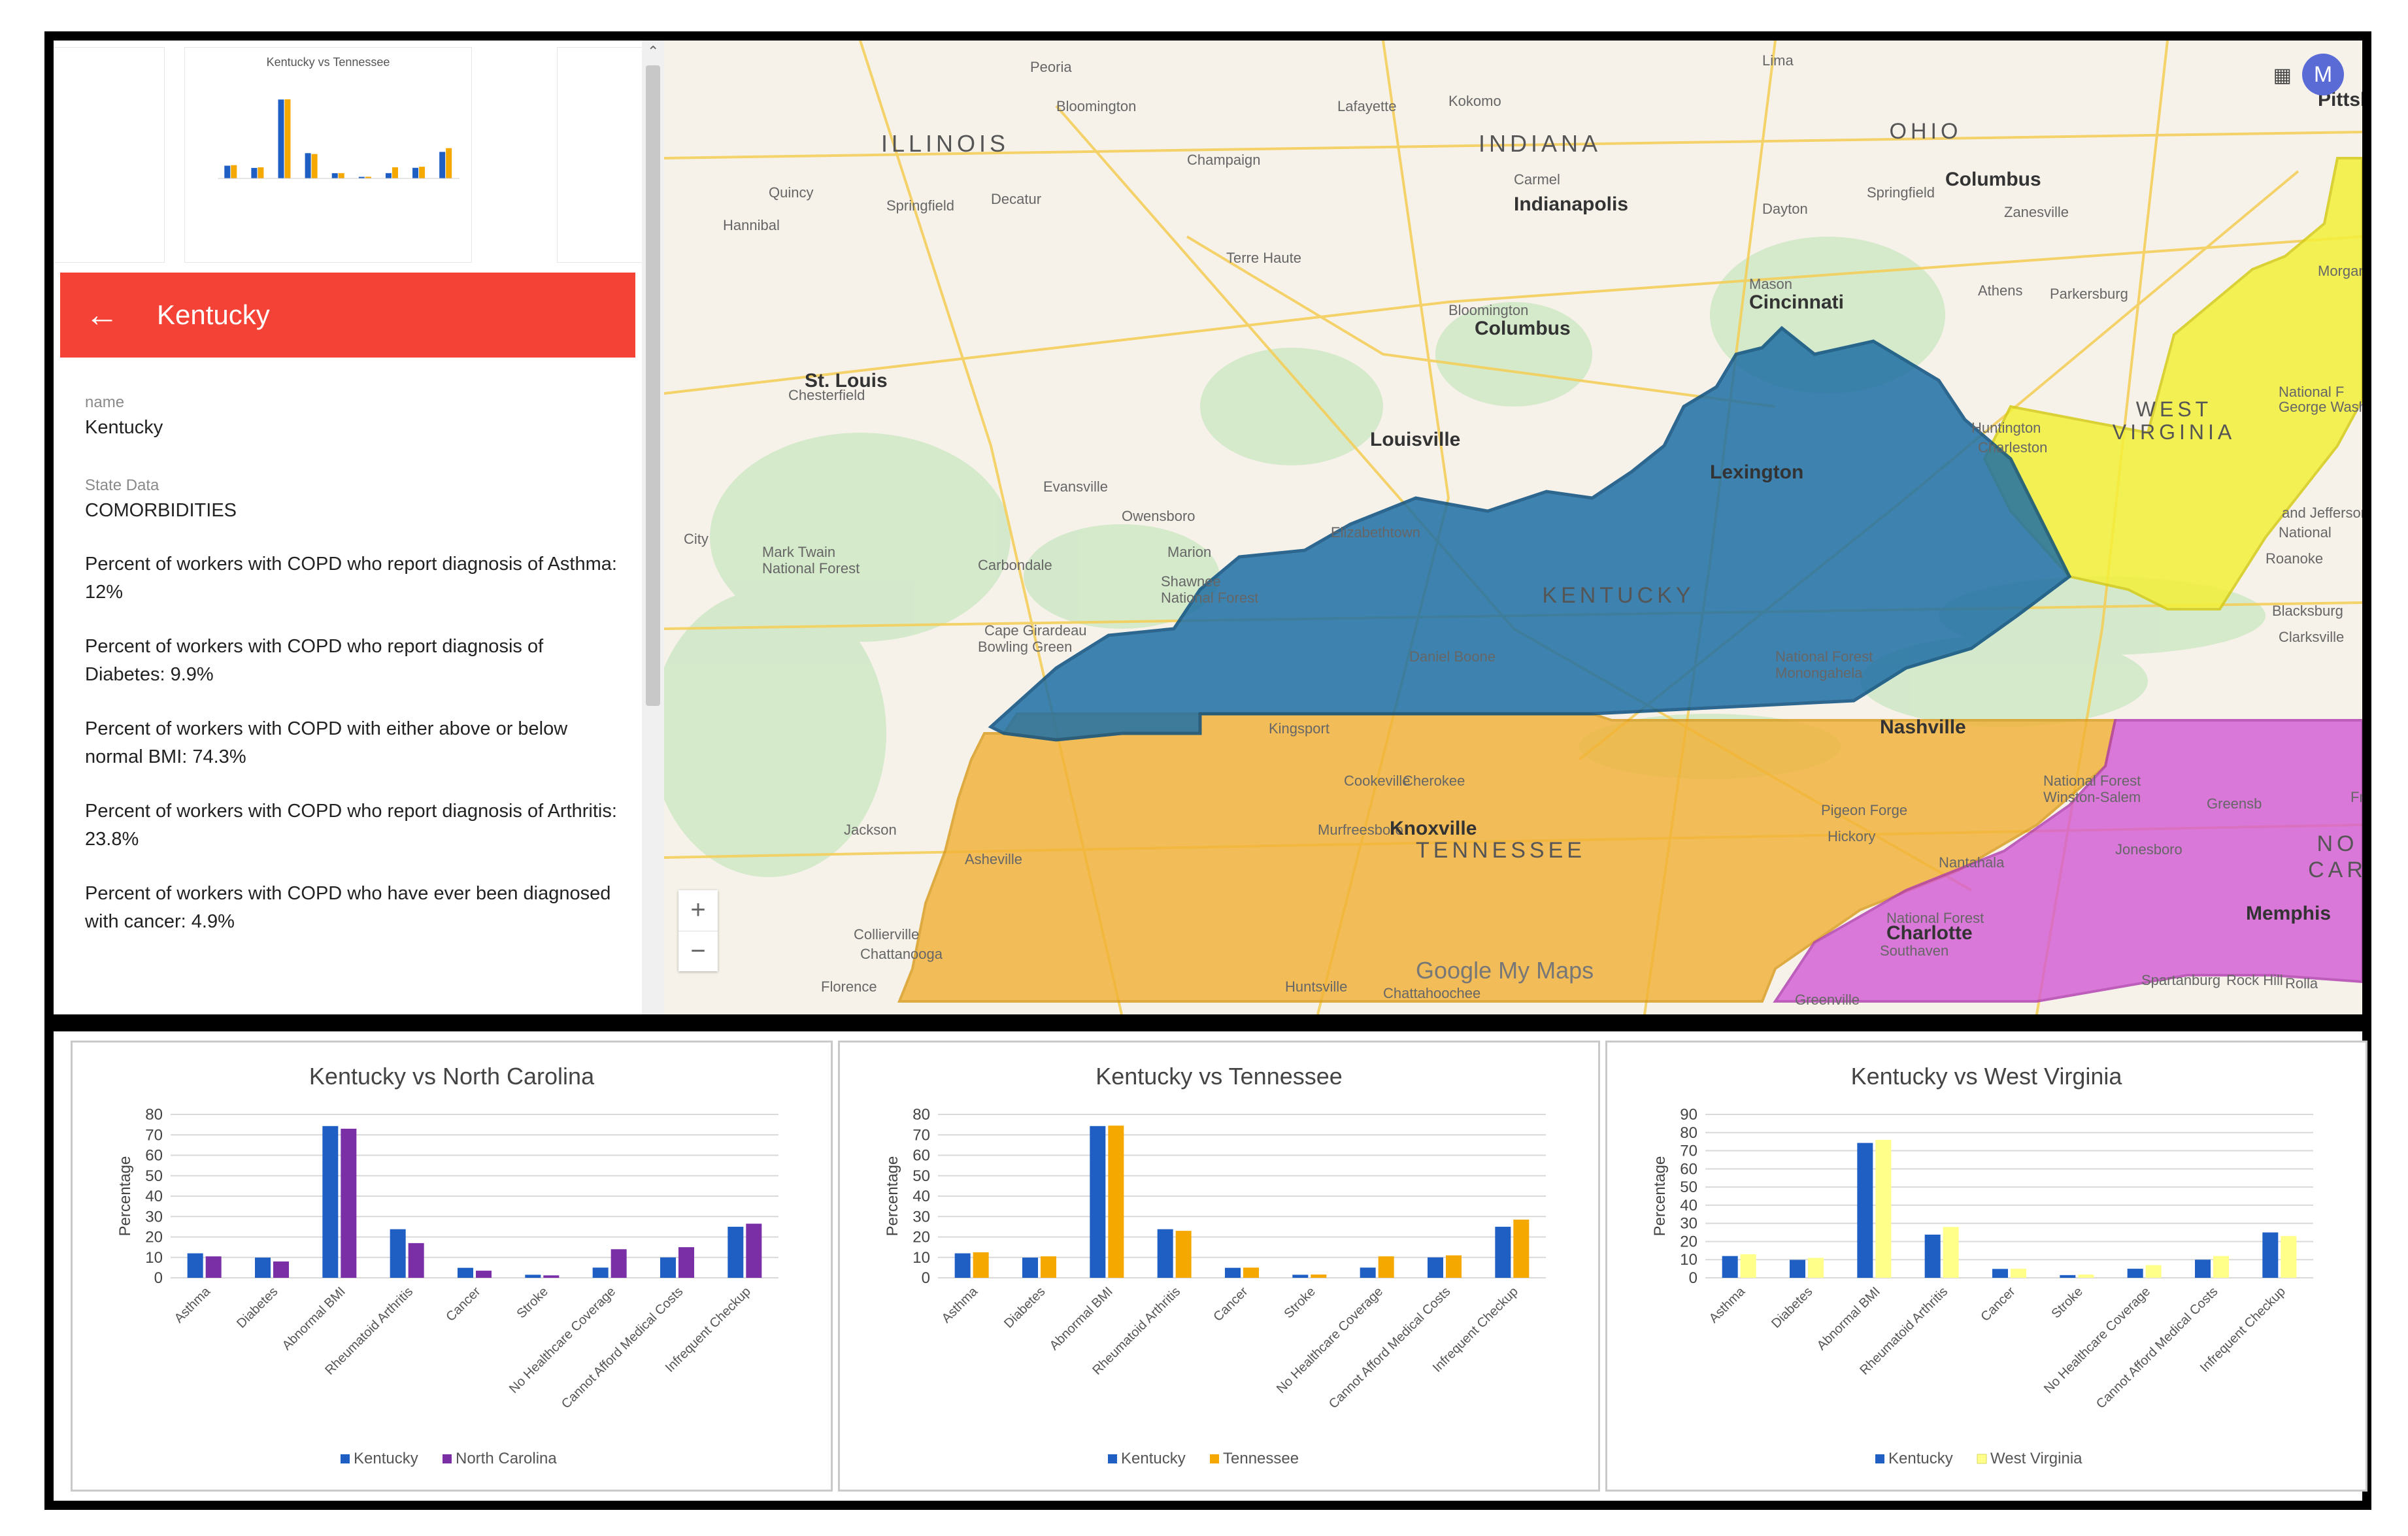 The height and width of the screenshot is (1536, 2408). Describe the element at coordinates (1530, 534) in the screenshot. I see `kentucky-region` at that location.